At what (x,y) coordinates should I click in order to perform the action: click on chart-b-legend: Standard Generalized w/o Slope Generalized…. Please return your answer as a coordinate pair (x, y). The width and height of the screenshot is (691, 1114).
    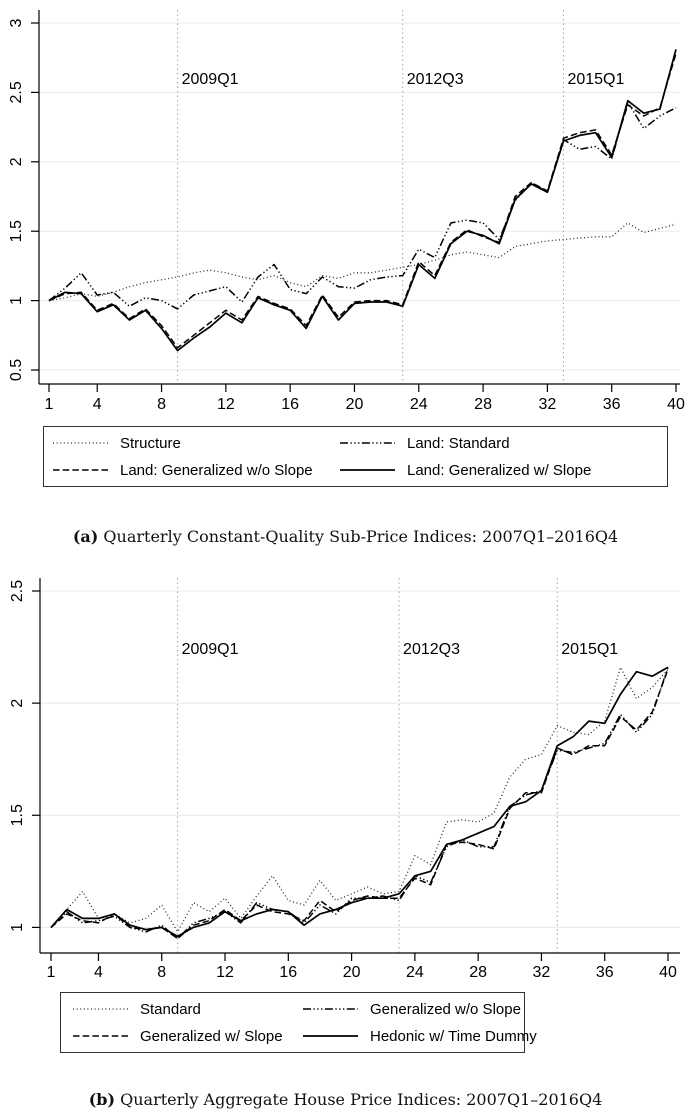
    Looking at the image, I should click on (298, 1022).